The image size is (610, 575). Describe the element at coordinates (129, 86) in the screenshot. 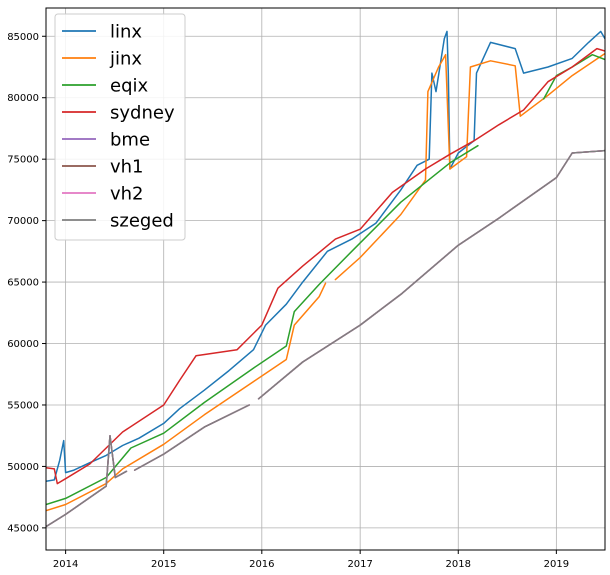

I see `legend-label-eqix: eqix` at that location.